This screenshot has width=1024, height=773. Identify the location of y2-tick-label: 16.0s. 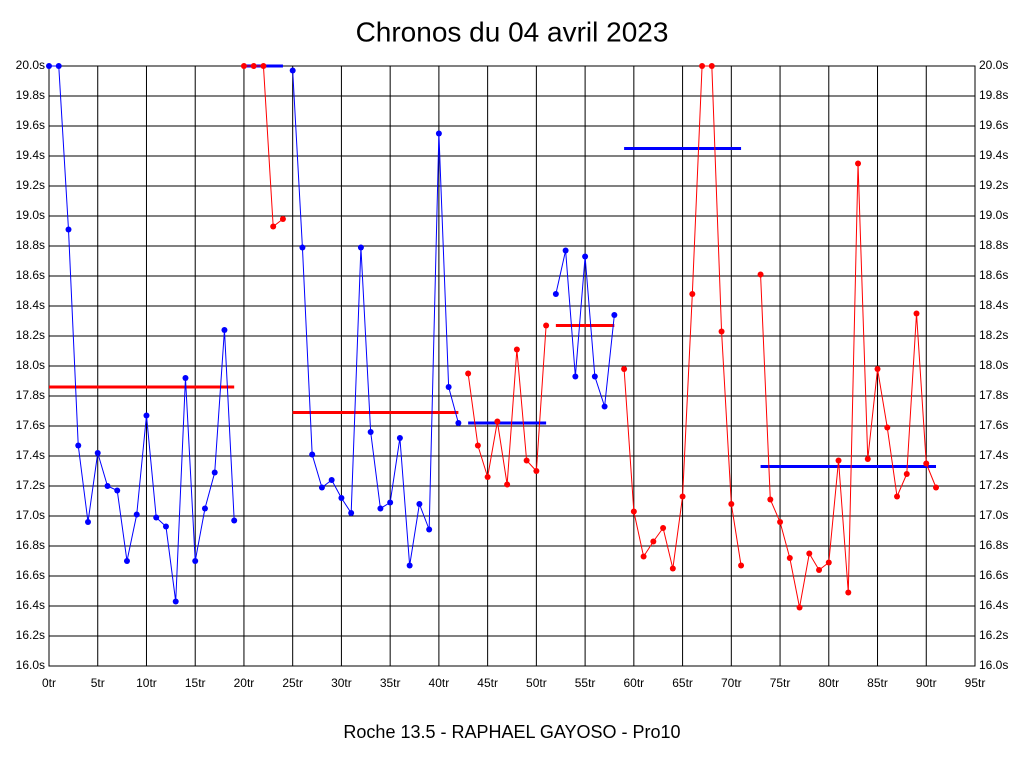
(993, 665).